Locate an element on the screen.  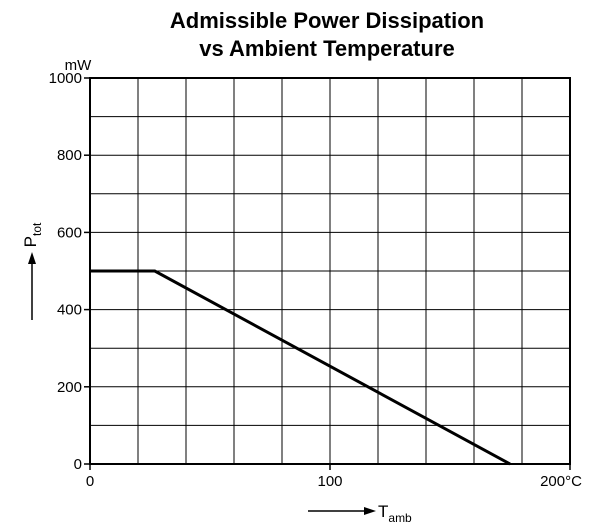
x-axis-label: Tamb is located at coordinates (395, 513).